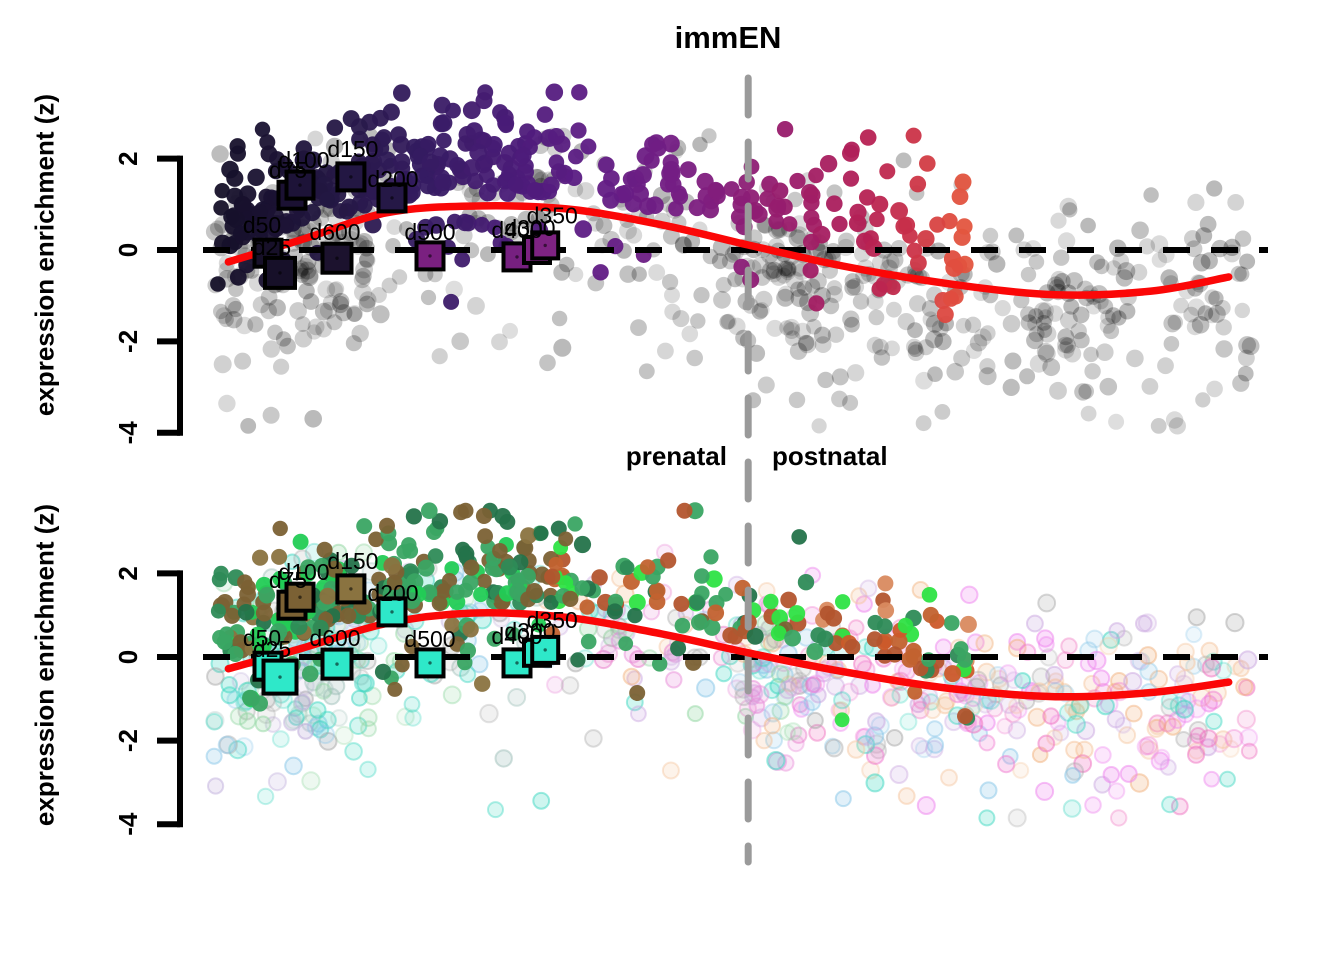  I want to click on y-axis-label-bottom-panel: expression enrichment (z), so click(44, 665).